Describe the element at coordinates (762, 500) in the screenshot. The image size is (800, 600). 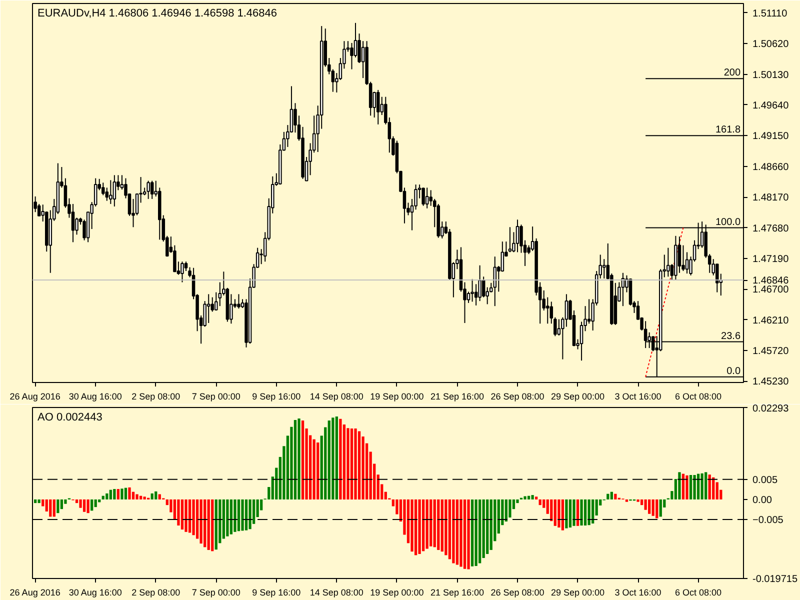
I see `y-tick-label: 0.00` at that location.